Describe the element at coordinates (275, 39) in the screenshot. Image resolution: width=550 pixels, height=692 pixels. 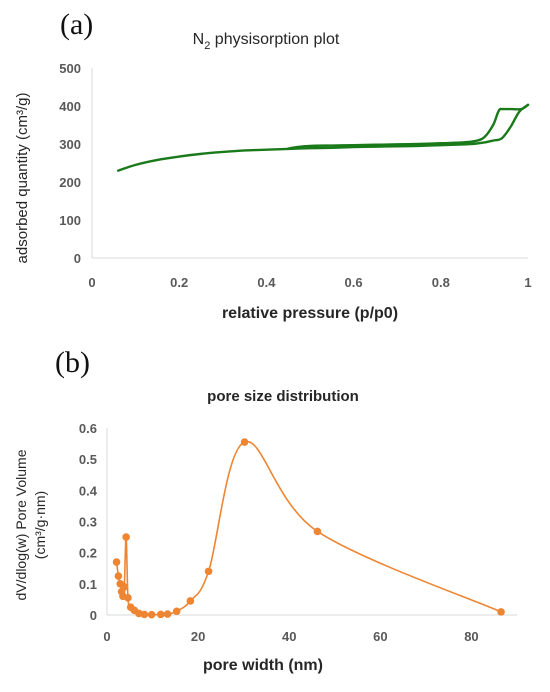
I see `chart-a-title-rest: physisorption plot` at that location.